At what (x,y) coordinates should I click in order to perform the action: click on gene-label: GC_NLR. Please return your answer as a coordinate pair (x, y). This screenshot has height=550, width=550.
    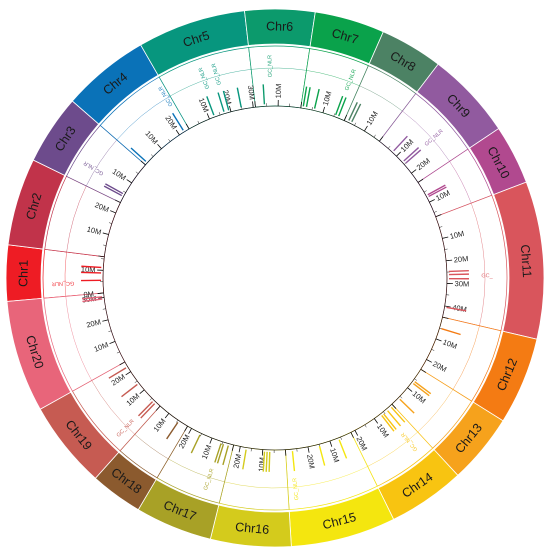
    Looking at the image, I should click on (217, 74).